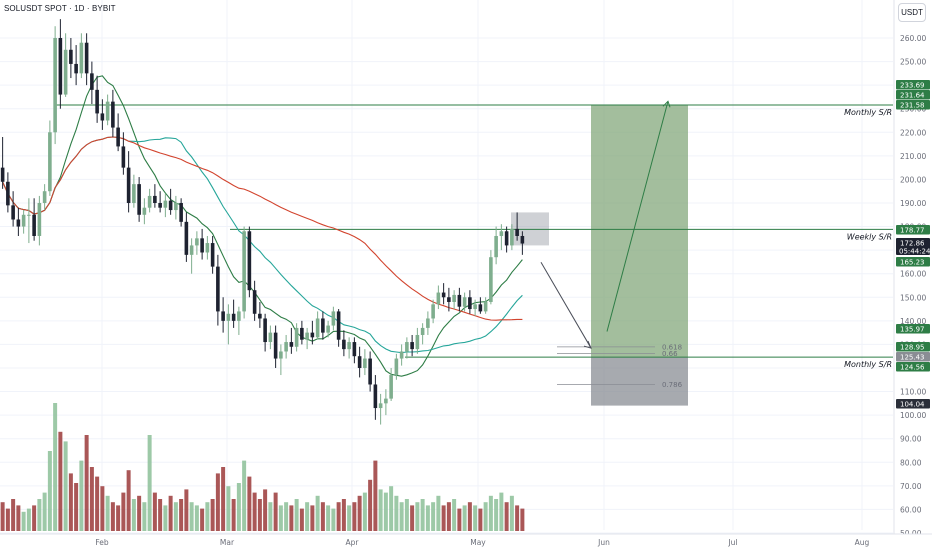 Image resolution: width=932 pixels, height=550 pixels. I want to click on annotation-labels: Monthly S/R Weekly S/R Monthly S/R, so click(868, 238).